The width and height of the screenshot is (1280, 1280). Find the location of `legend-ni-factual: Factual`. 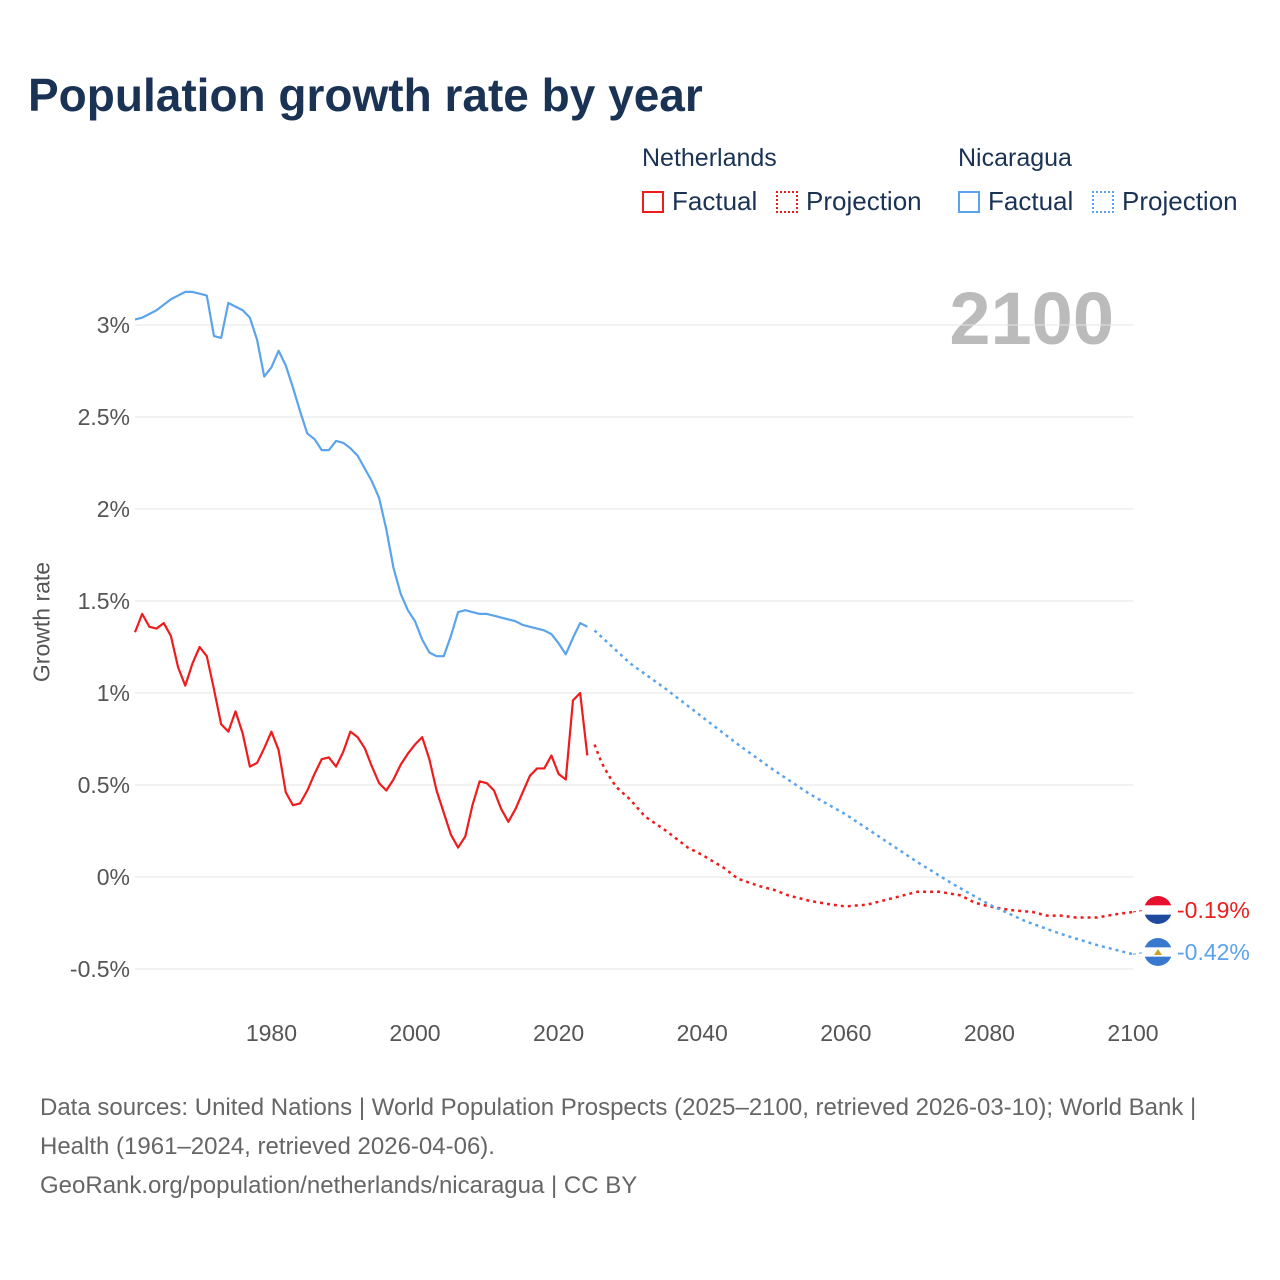

legend-ni-factual: Factual is located at coordinates (1015, 201).